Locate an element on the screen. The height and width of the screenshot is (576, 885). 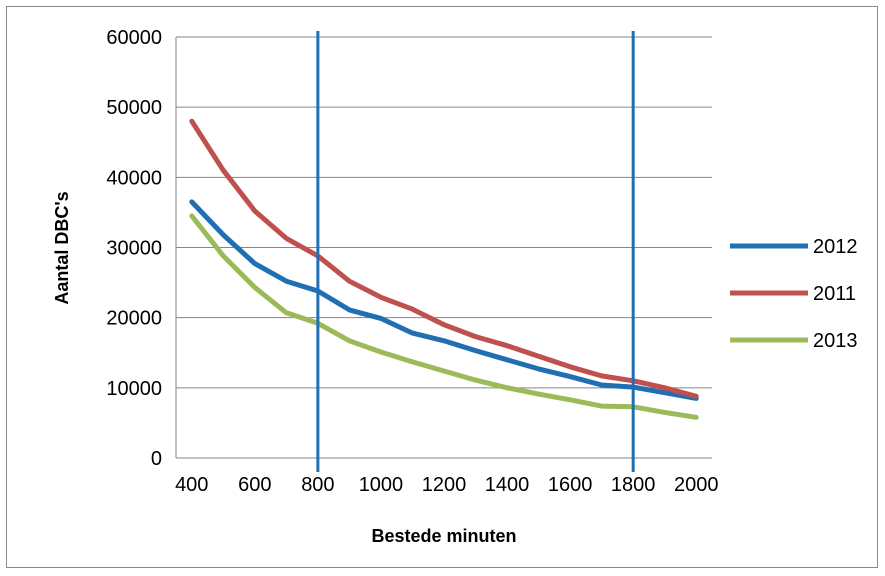
x-tick-labels: 400 600 800 1000 1200 1400 1600 1800 2000 is located at coordinates (446, 485).